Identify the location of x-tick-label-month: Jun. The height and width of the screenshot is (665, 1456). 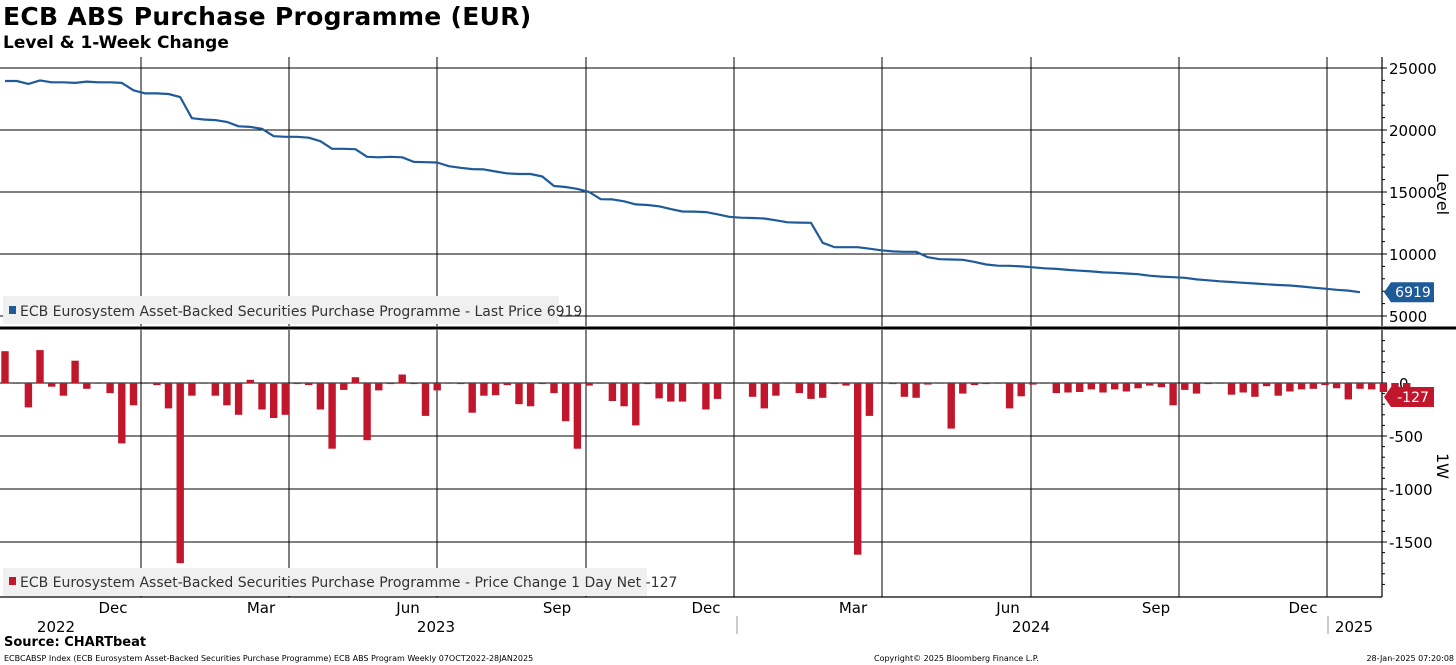
(1007, 608).